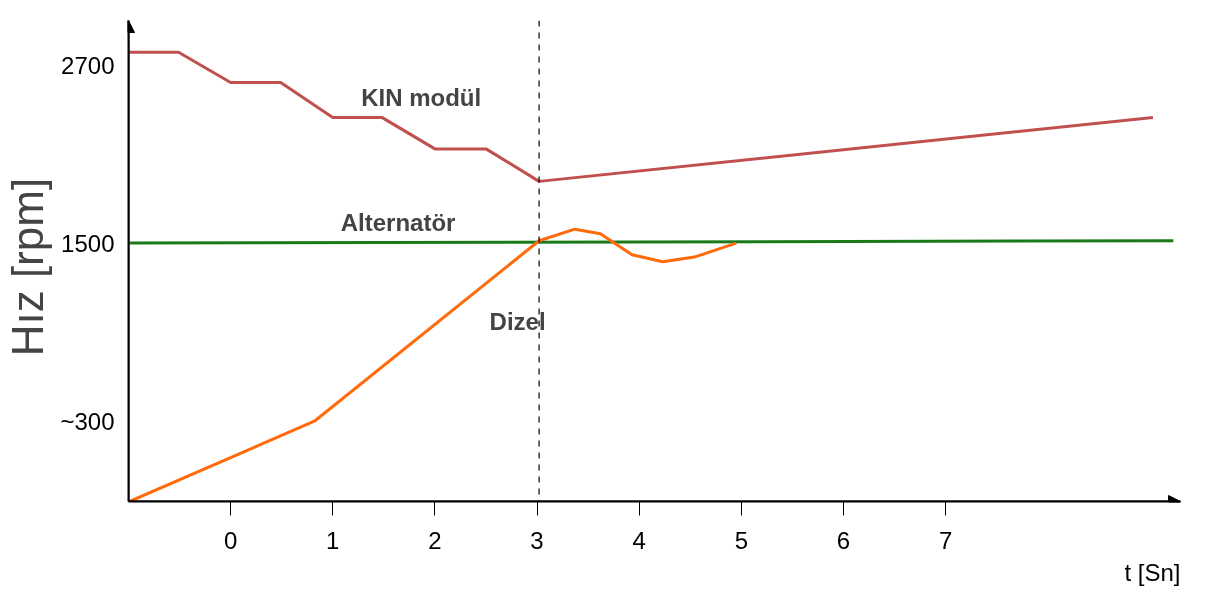 The image size is (1214, 595). Describe the element at coordinates (537, 540) in the screenshot. I see `x-tick-label: 3` at that location.